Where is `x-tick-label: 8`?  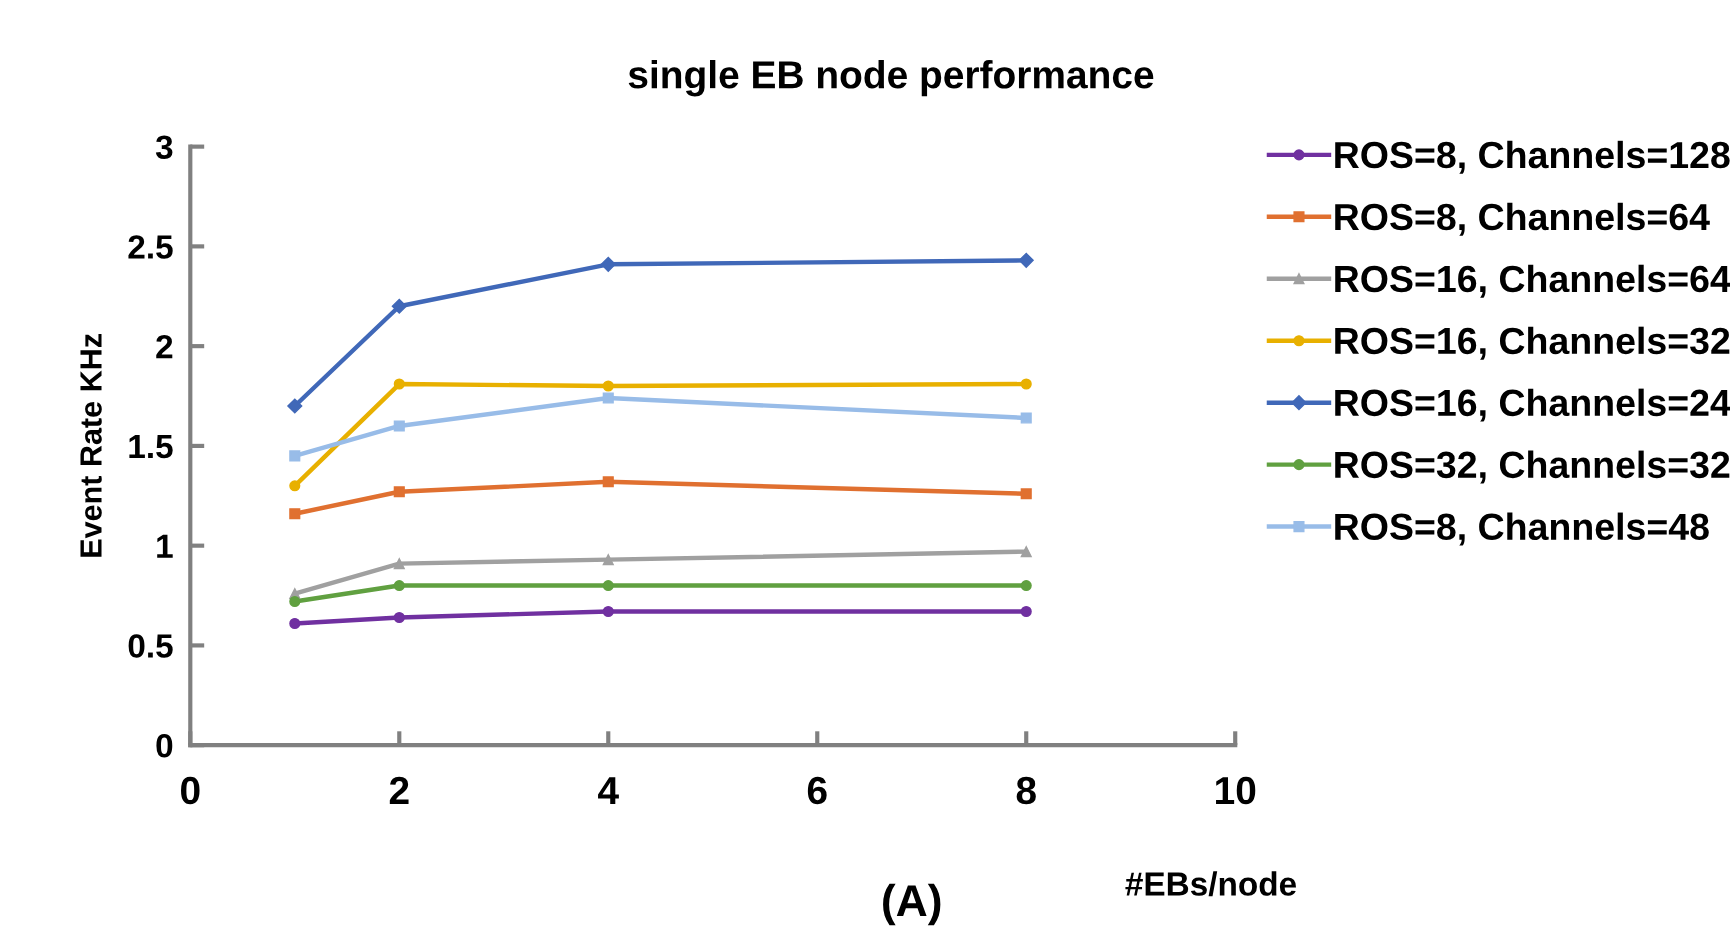 x-tick-label: 8 is located at coordinates (1026, 790).